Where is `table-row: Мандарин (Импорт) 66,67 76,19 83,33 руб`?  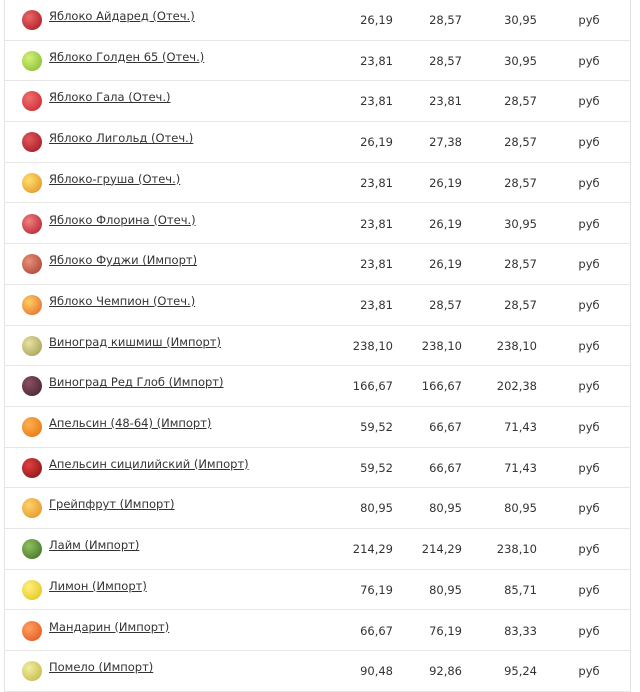 table-row: Мандарин (Импорт) 66,67 76,19 83,33 руб is located at coordinates (317, 631).